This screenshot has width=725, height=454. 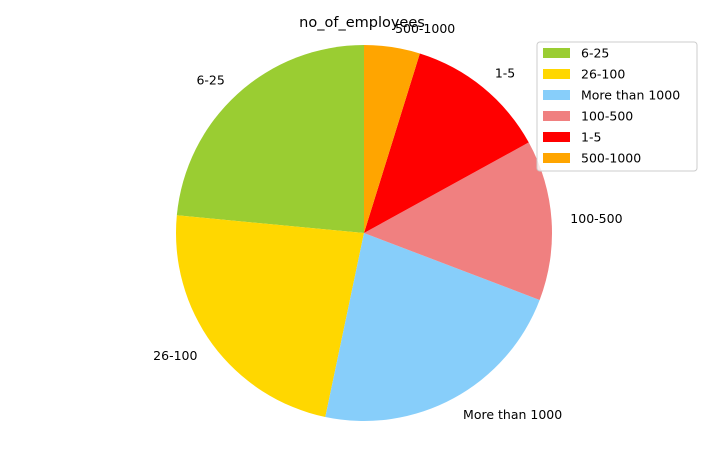 I want to click on slice-label-100-500: 100-500, so click(x=596, y=218).